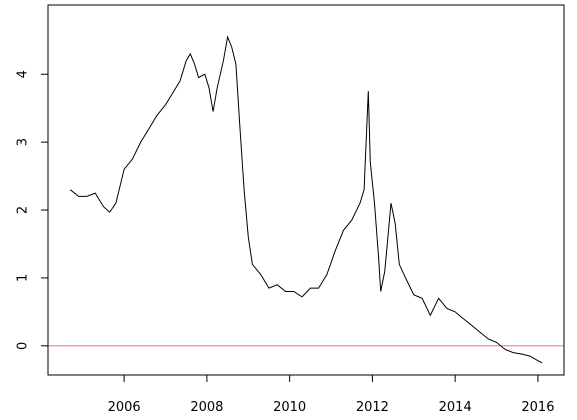 This screenshot has height=420, width=577. I want to click on y-tick-label: 2, so click(23, 210).